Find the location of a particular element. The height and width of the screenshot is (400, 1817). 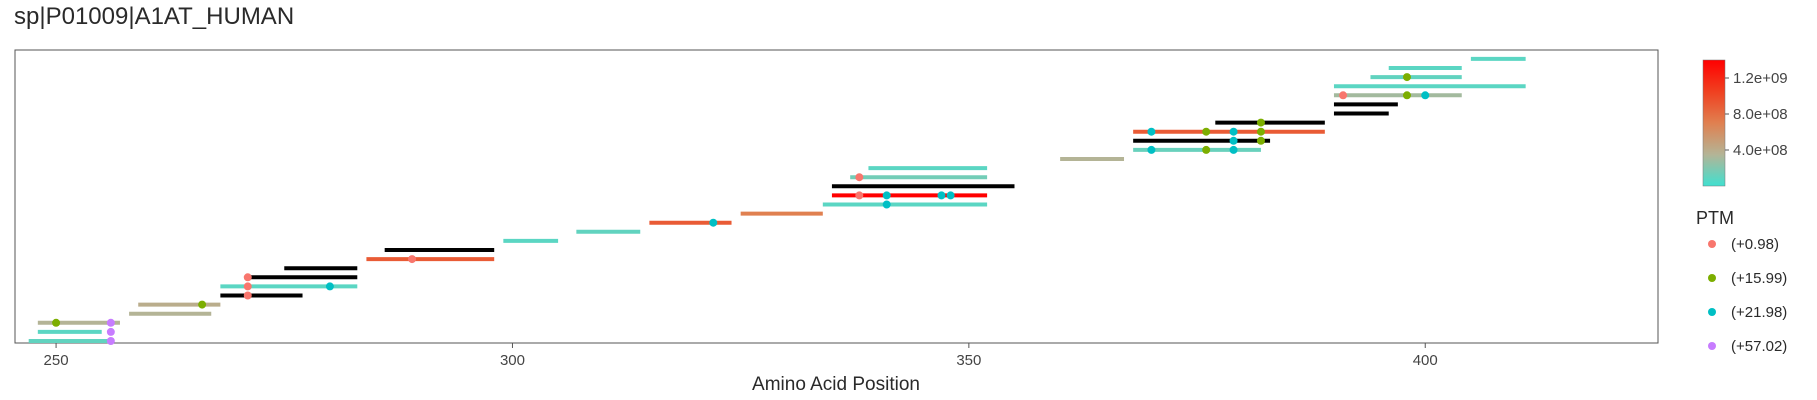

legend-label-4: (+57.02) is located at coordinates (1759, 346).